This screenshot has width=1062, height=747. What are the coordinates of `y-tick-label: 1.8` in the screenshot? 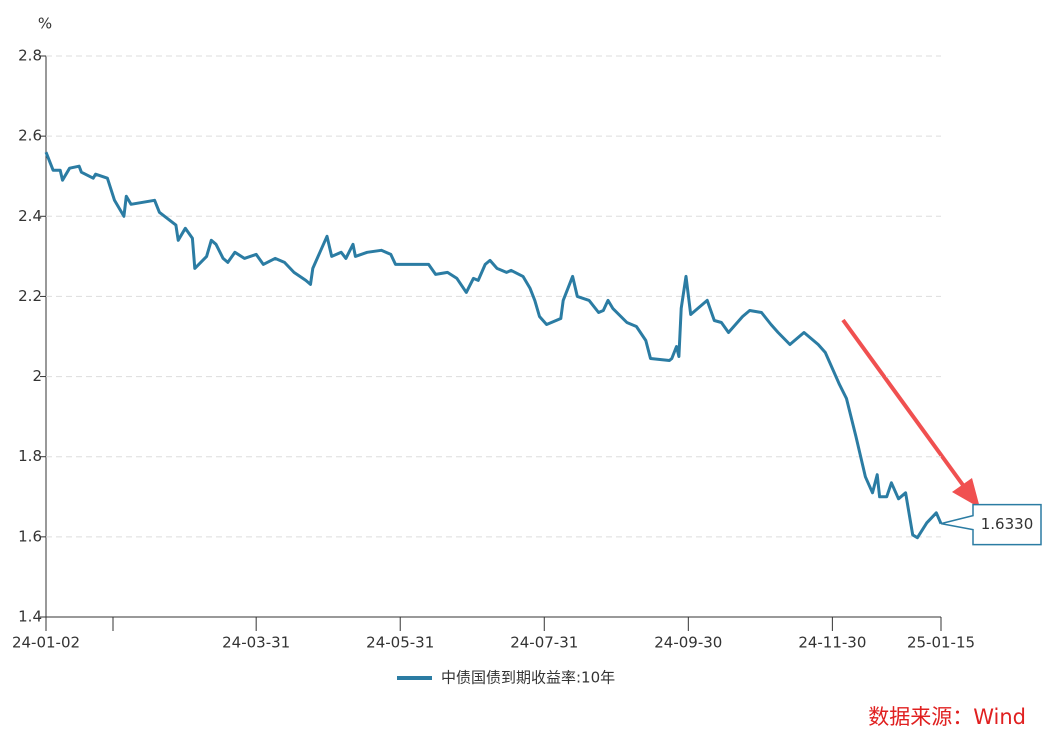 It's located at (30, 456).